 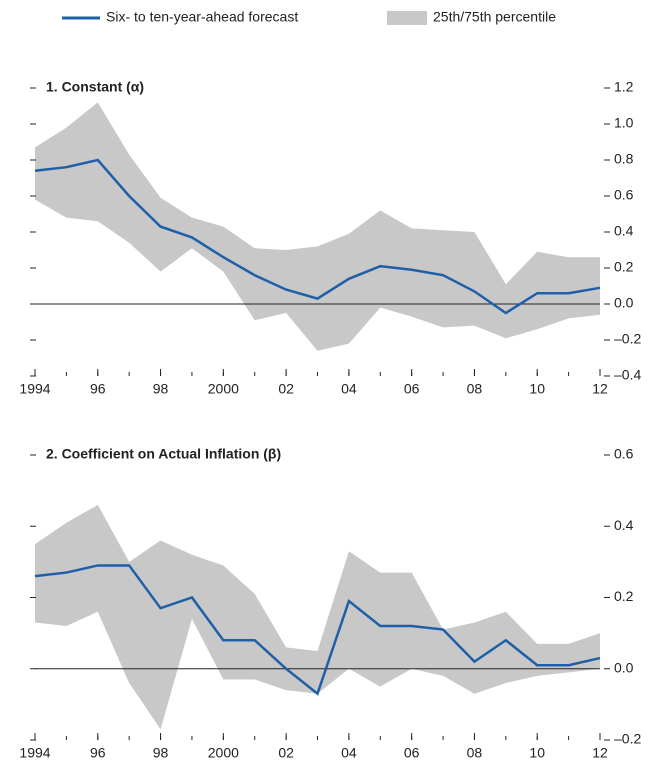 What do you see at coordinates (624, 123) in the screenshot?
I see `y-tick-label: 1.0` at bounding box center [624, 123].